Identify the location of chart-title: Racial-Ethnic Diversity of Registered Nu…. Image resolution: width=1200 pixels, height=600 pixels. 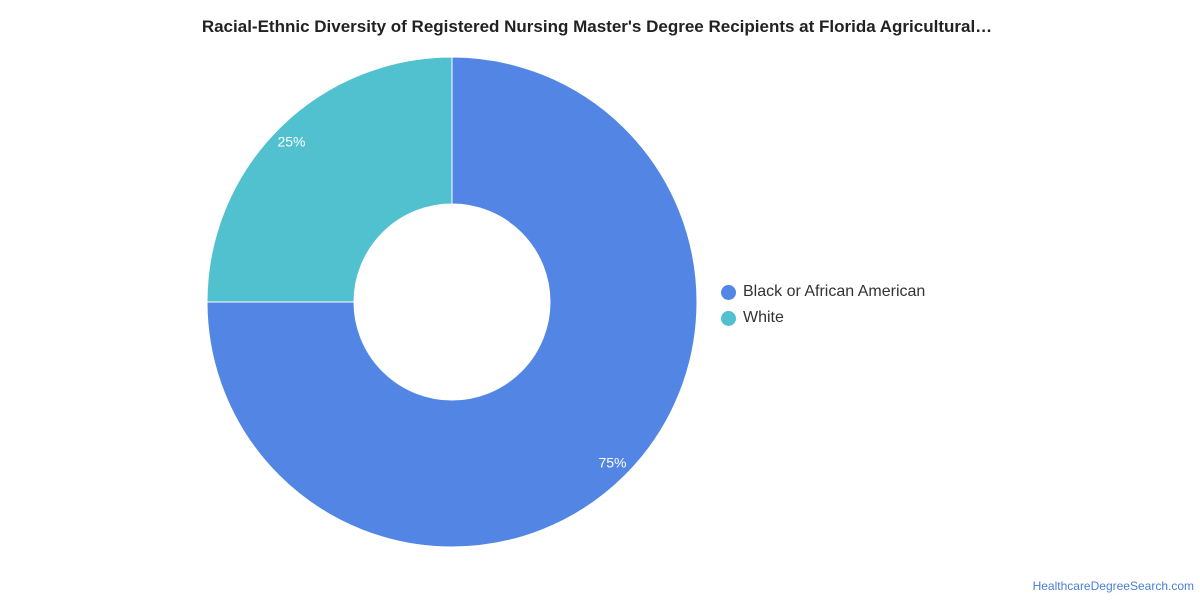
(597, 26).